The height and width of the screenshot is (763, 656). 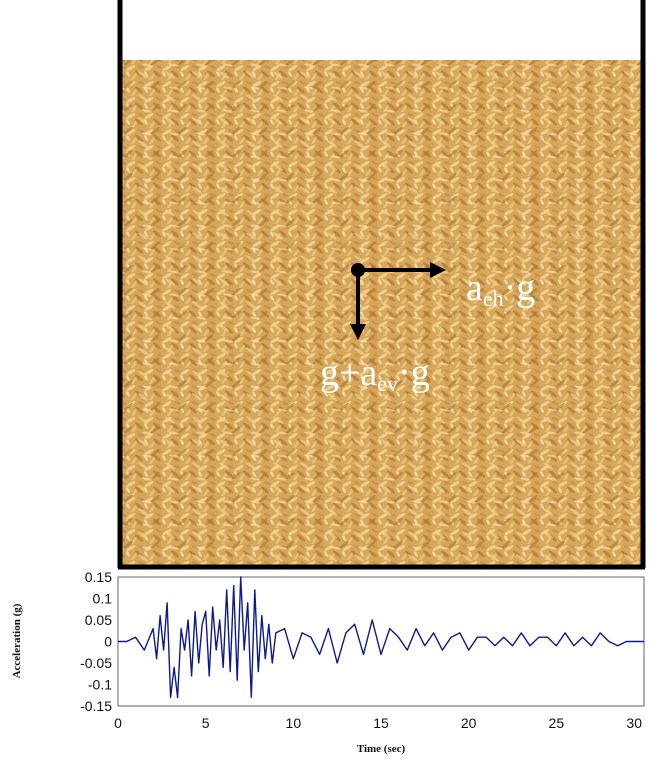 What do you see at coordinates (358, 332) in the screenshot?
I see `vertical-arrowhead-icon` at bounding box center [358, 332].